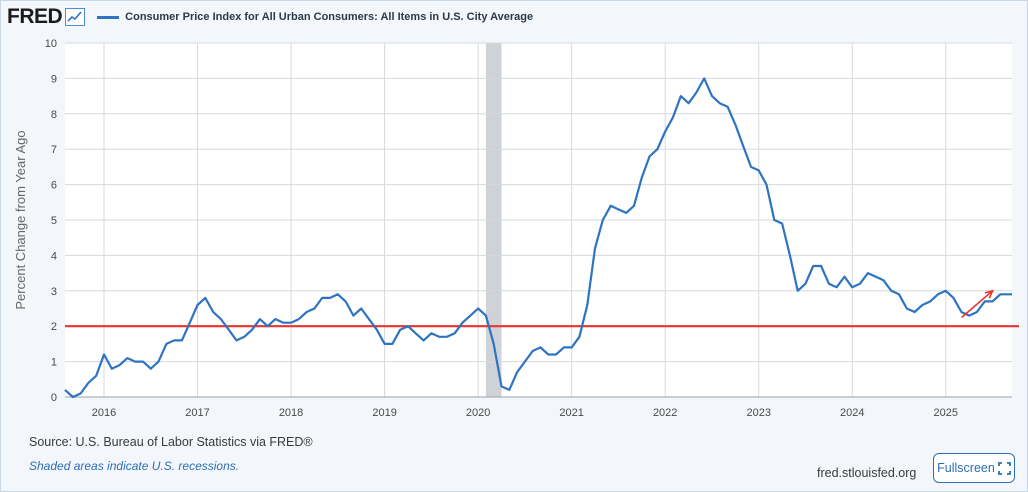 This screenshot has width=1028, height=492. Describe the element at coordinates (867, 473) in the screenshot. I see `site-url: fred.stlouisfed.org` at that location.